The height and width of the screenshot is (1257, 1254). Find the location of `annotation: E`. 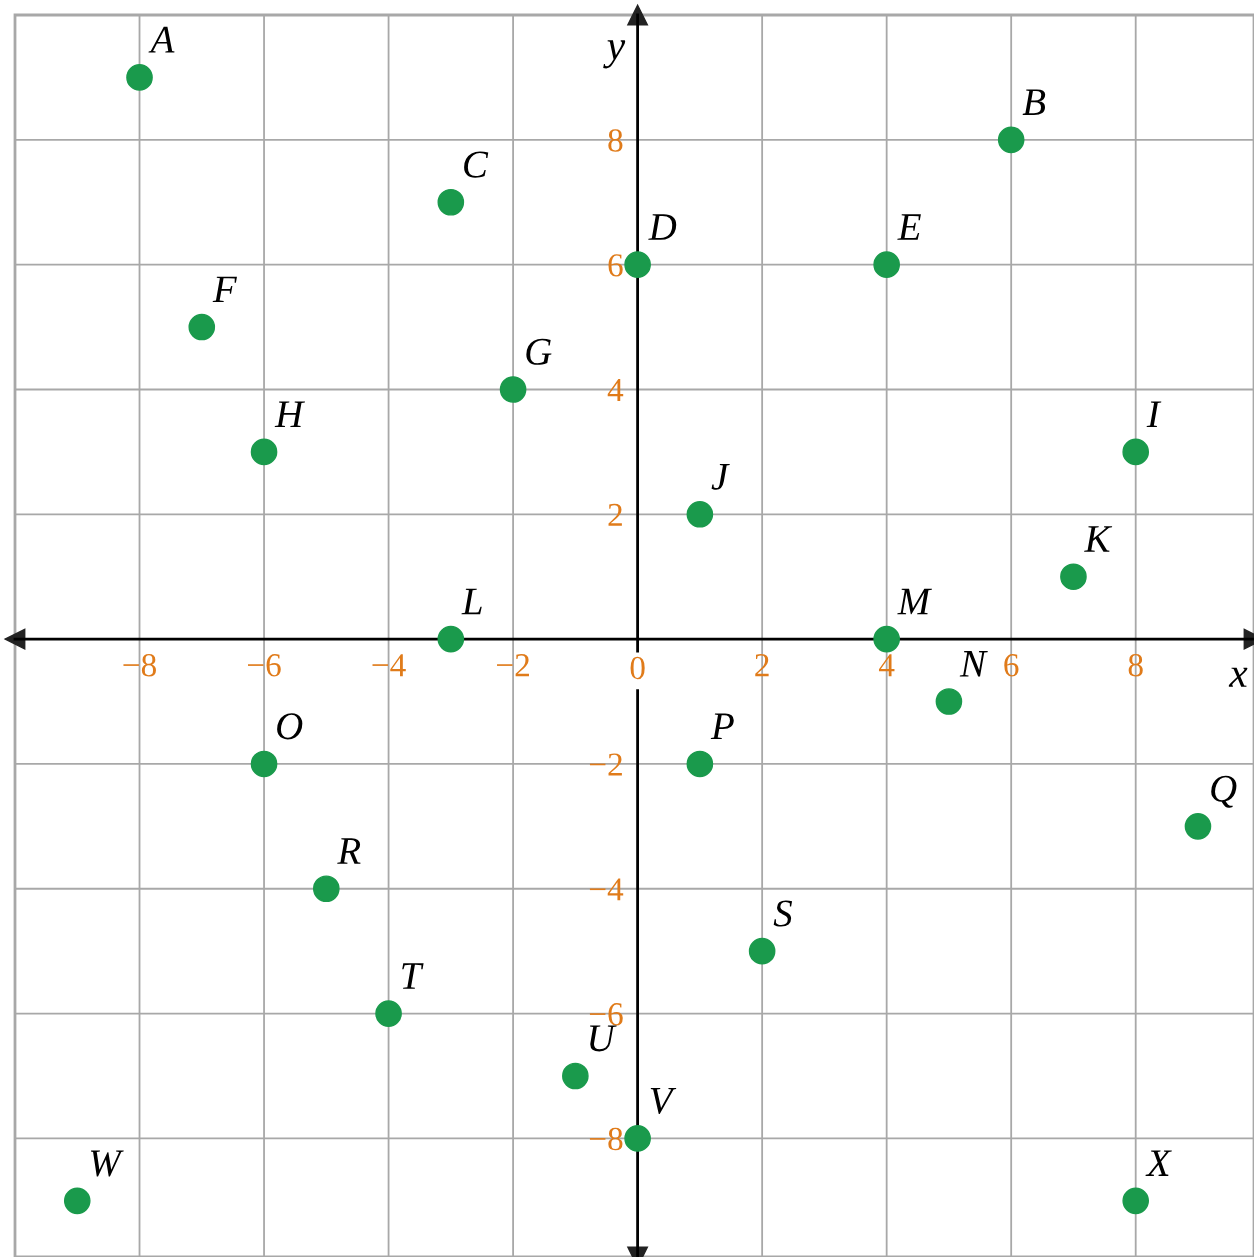

annotation: E is located at coordinates (909, 227).